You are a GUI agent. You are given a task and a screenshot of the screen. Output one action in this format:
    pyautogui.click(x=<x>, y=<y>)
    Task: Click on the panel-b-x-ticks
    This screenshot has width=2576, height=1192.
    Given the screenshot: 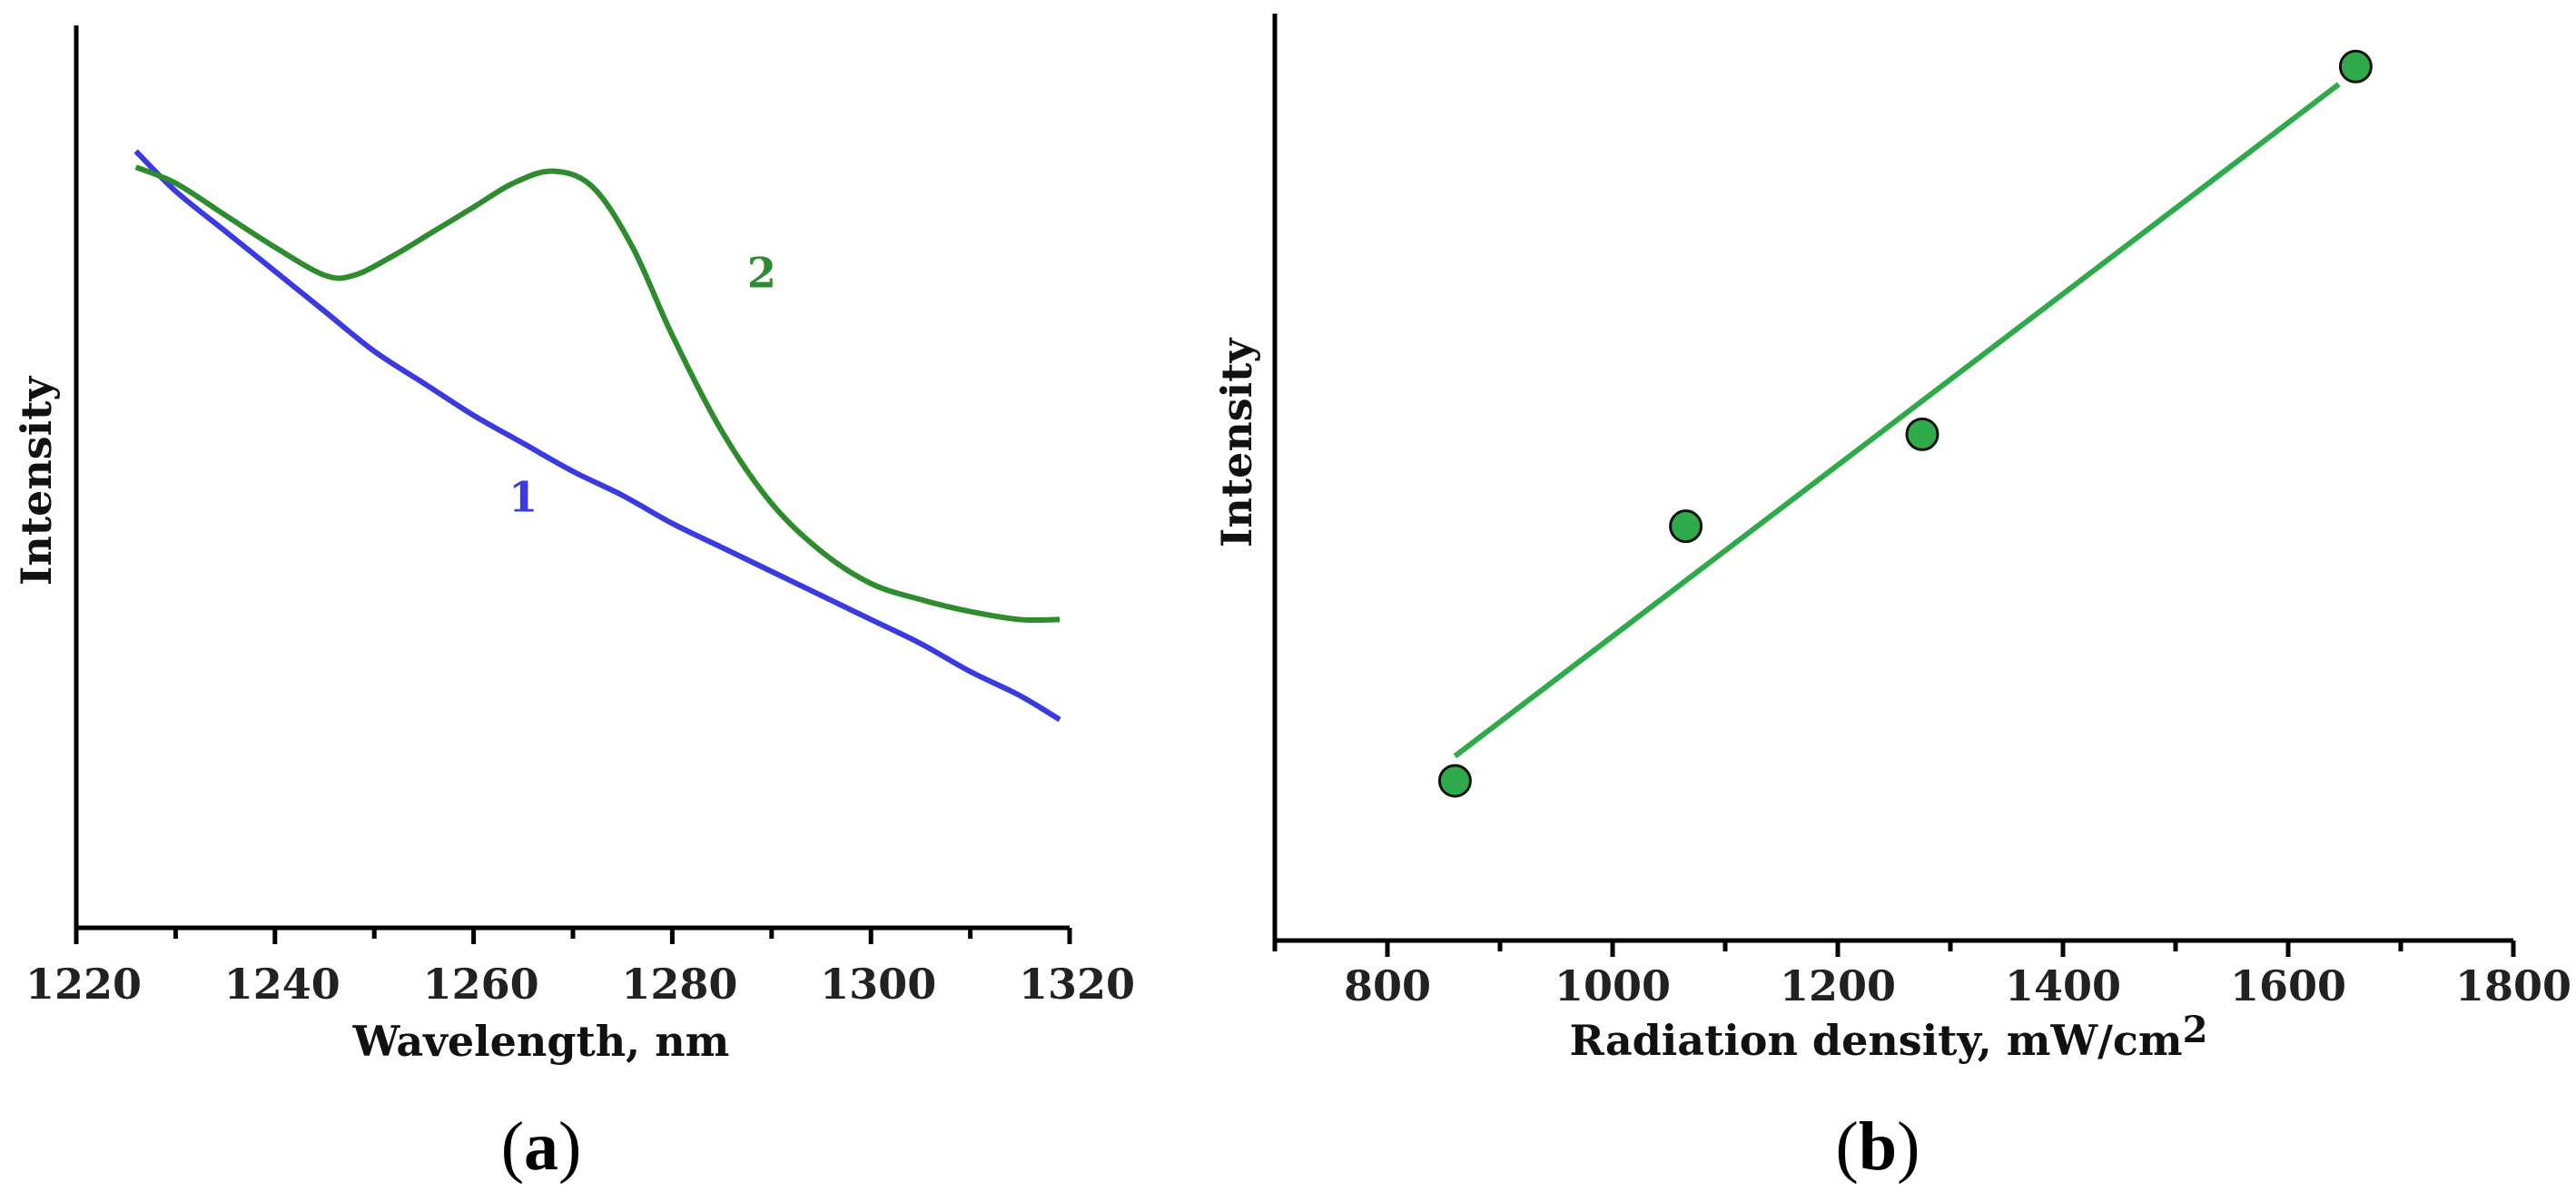 What is the action you would take?
    pyautogui.click(x=1894, y=949)
    